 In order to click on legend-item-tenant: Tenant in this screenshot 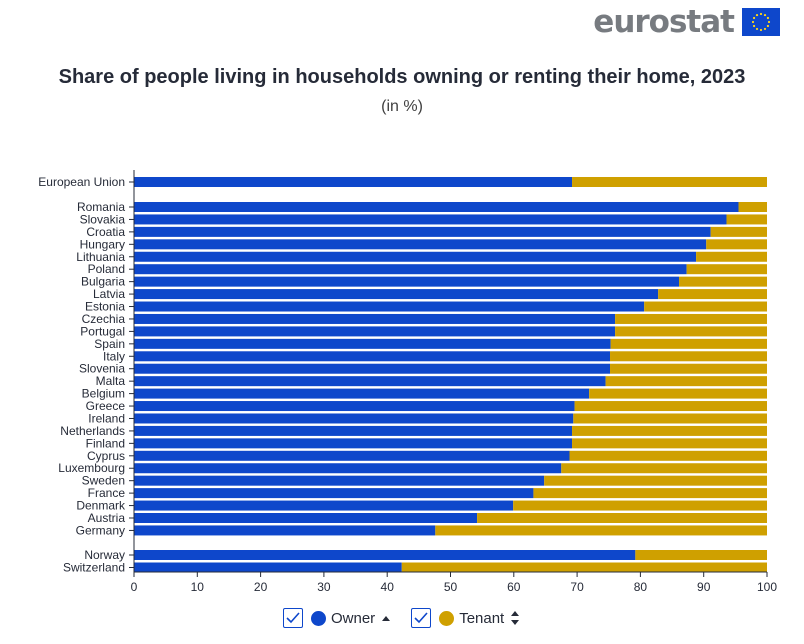, I will do `click(465, 618)`.